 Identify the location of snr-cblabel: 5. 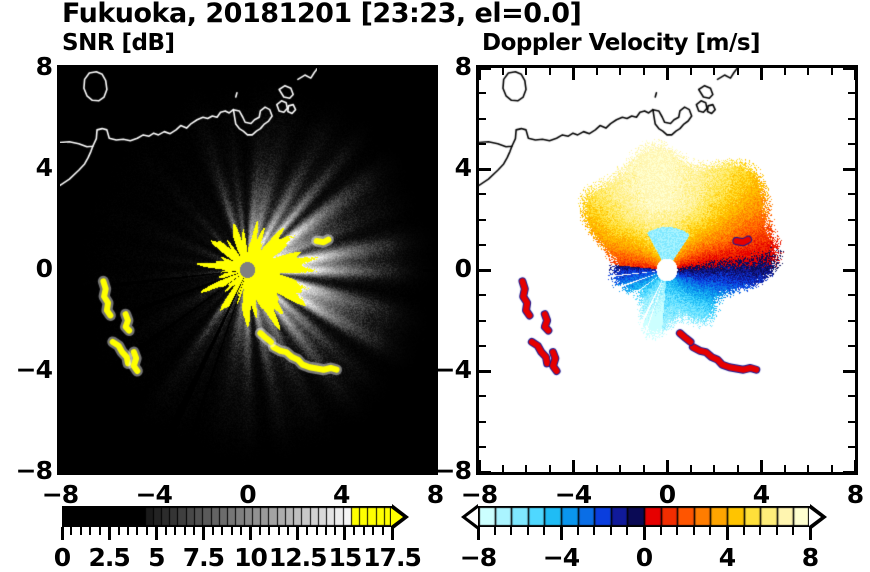
(156, 557).